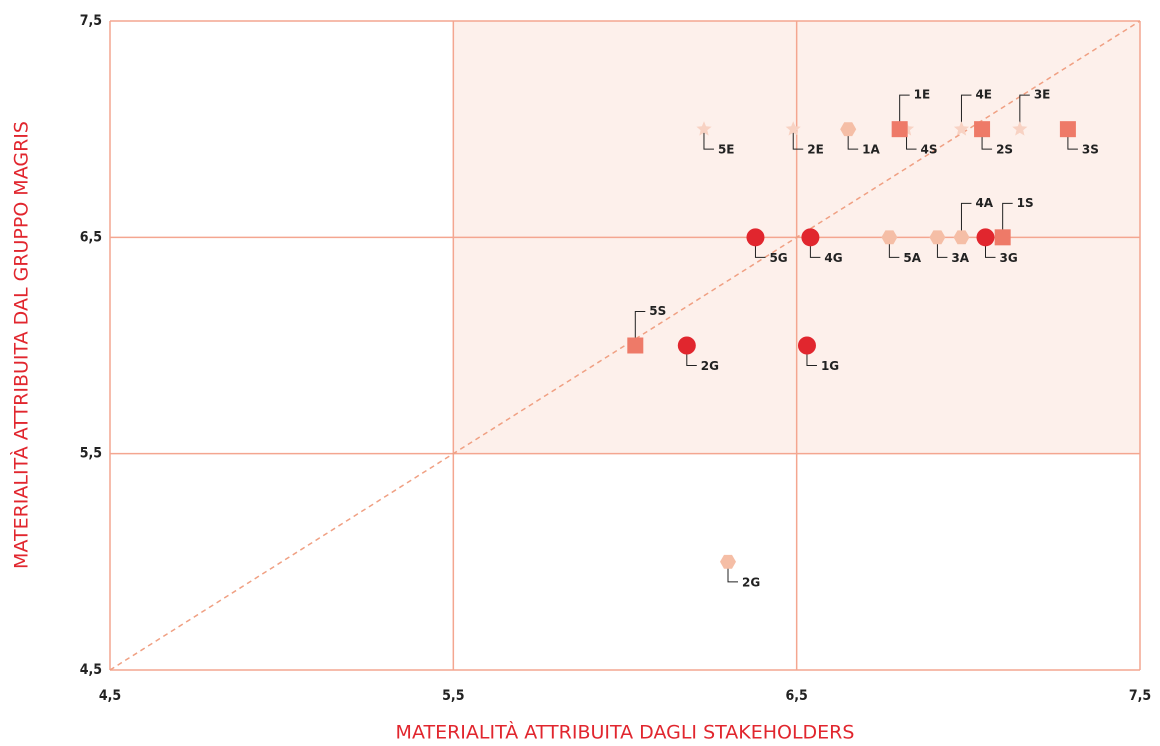 The image size is (1160, 746). What do you see at coordinates (984, 203) in the screenshot?
I see `point-label: 4A` at bounding box center [984, 203].